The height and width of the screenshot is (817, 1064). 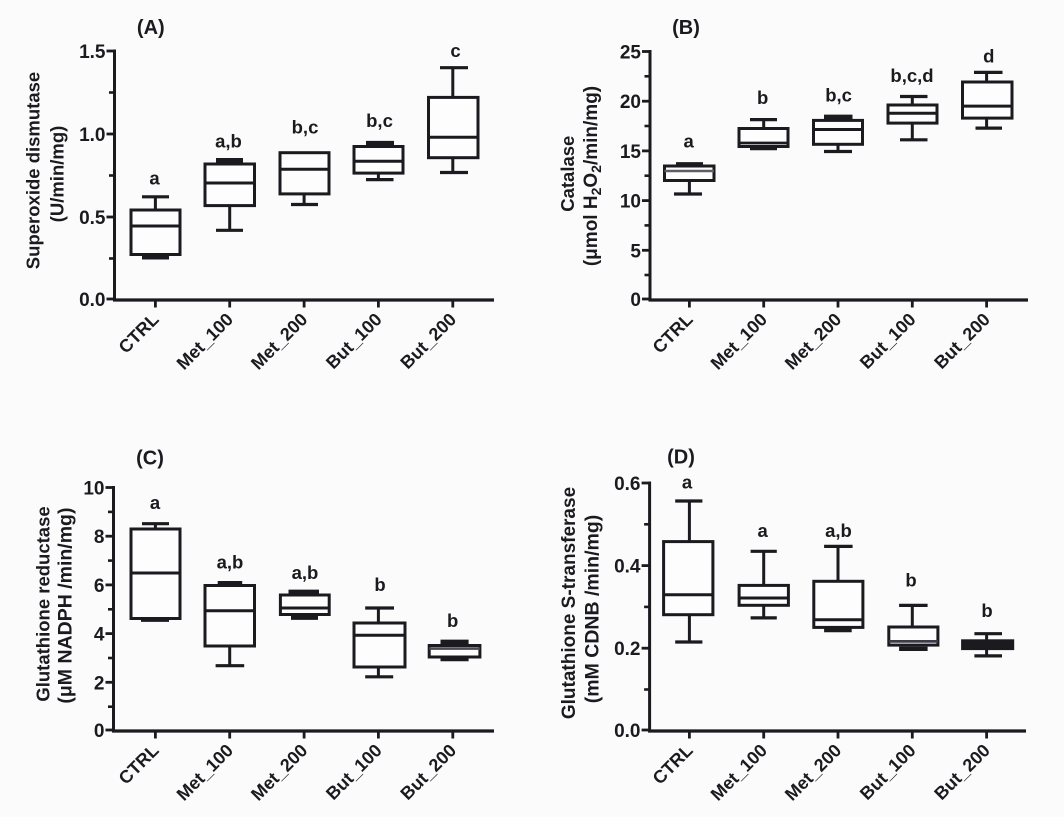 What do you see at coordinates (686, 28) in the screenshot?
I see `svg-text: (B)` at bounding box center [686, 28].